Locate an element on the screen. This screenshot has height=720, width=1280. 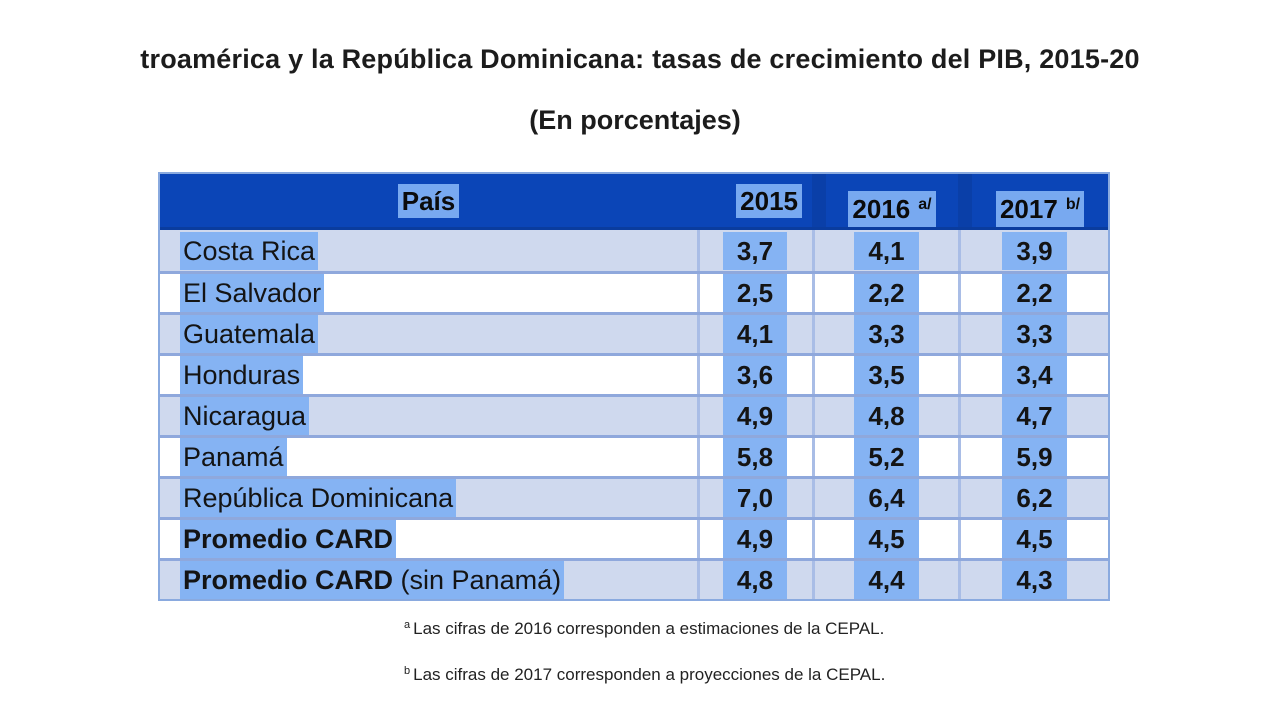
header-country: País is located at coordinates (428, 200).